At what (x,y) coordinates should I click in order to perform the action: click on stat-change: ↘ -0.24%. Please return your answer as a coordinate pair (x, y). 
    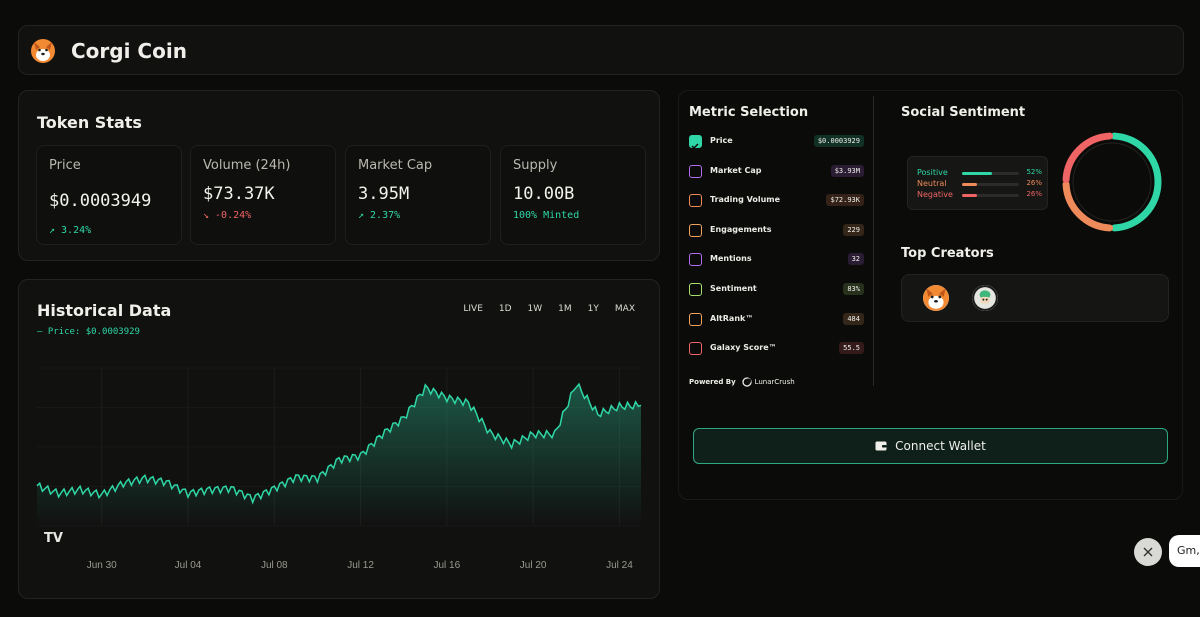
    Looking at the image, I should click on (227, 215).